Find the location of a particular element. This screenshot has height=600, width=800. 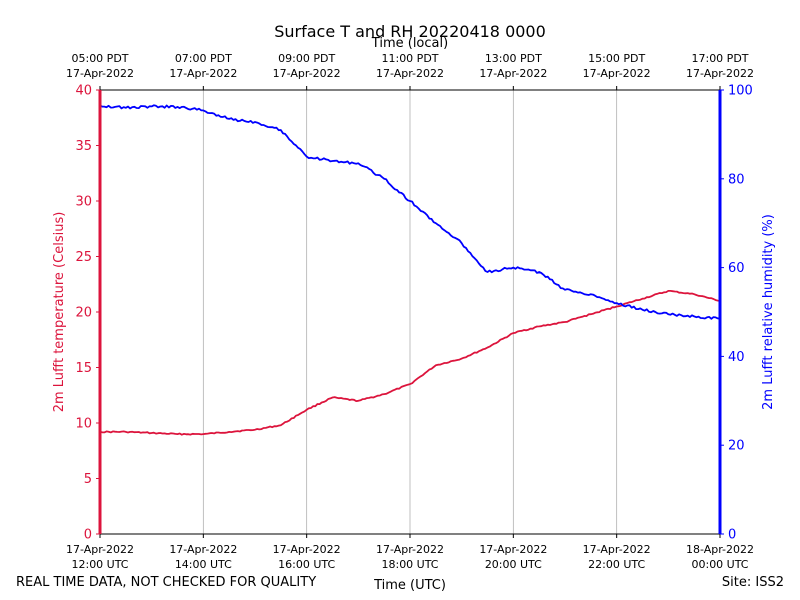

right-tick-label: 40 is located at coordinates (736, 357).